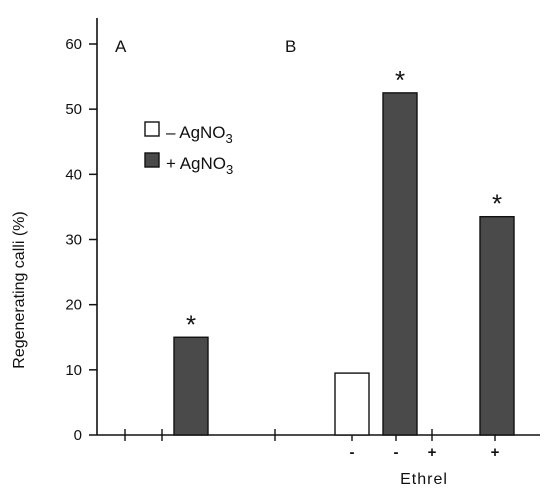 The image size is (545, 490). I want to click on x-axis-title: Ethrel, so click(424, 479).